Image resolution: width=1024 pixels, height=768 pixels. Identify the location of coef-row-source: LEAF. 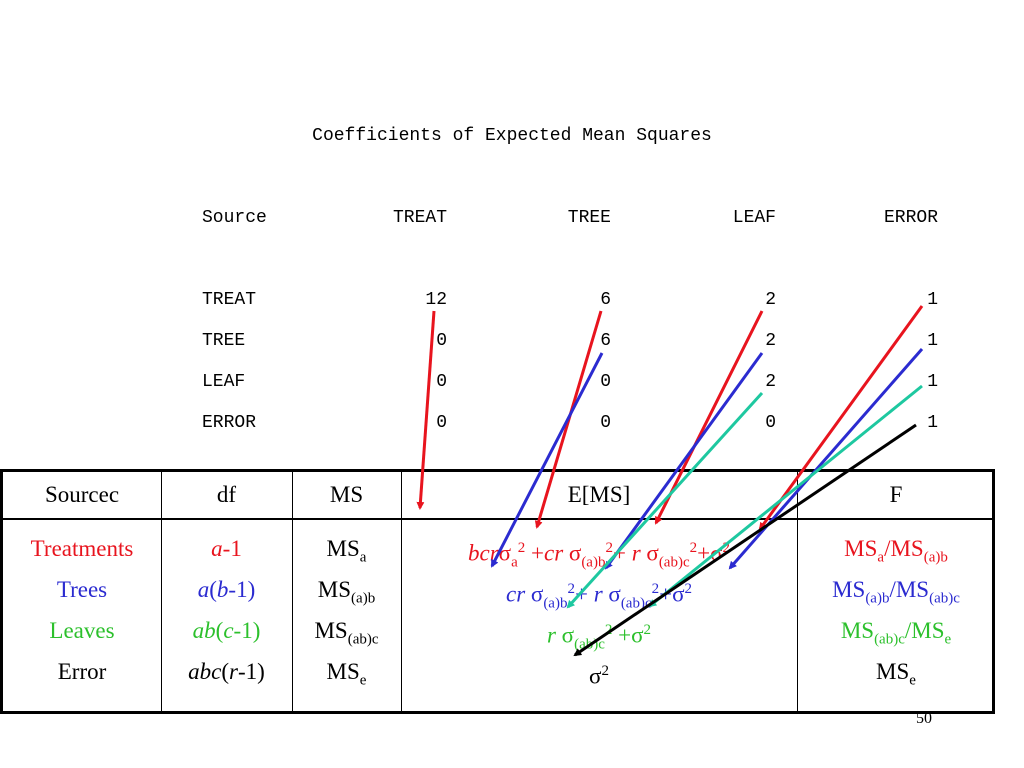
(224, 382).